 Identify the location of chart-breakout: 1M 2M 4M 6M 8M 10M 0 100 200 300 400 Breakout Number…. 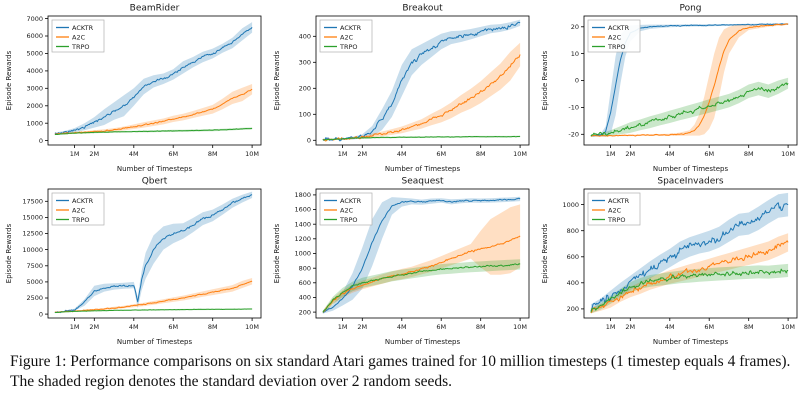
(404, 87).